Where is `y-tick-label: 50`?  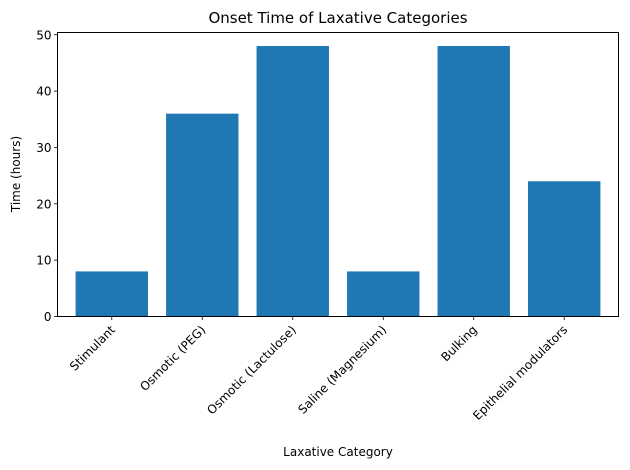
y-tick-label: 50 is located at coordinates (43, 35).